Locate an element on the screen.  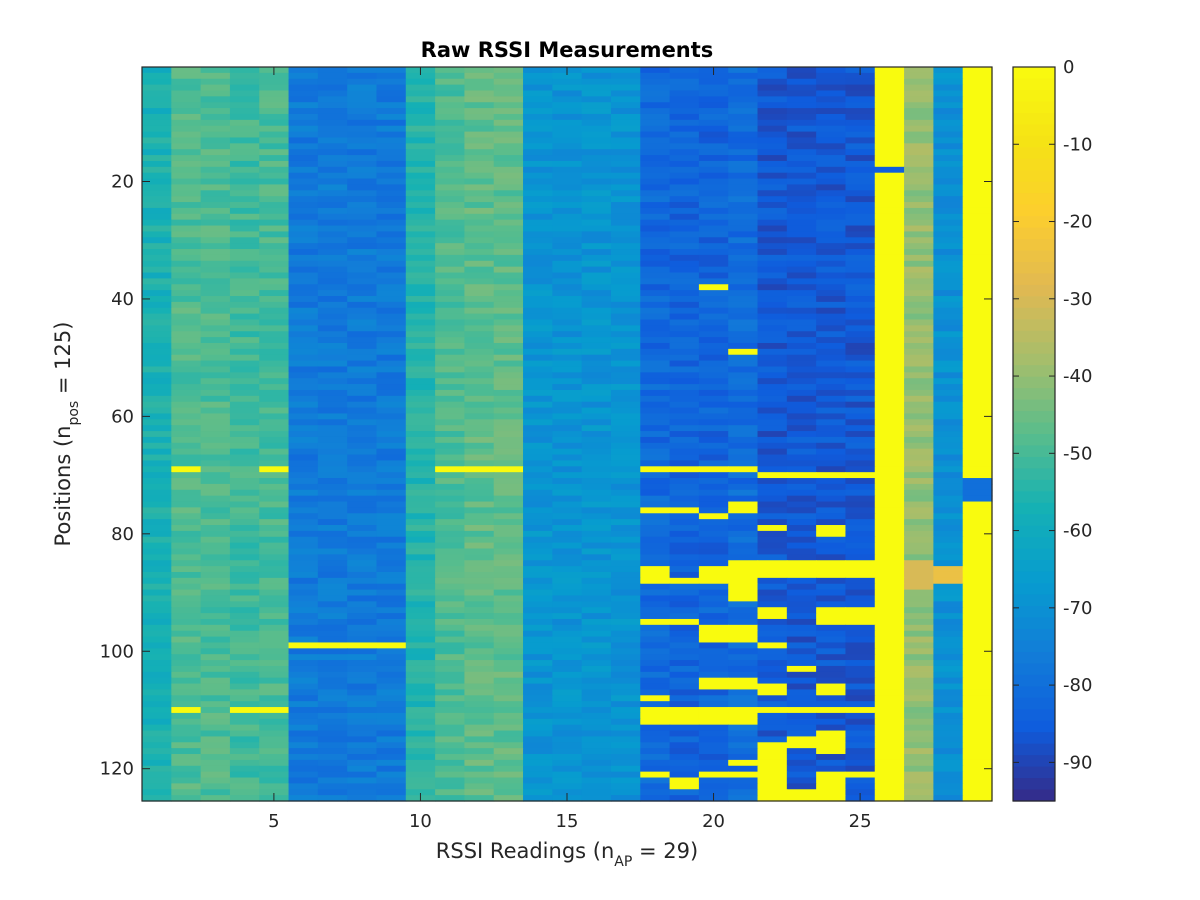
colorbar-segment is located at coordinates (1034, 738).